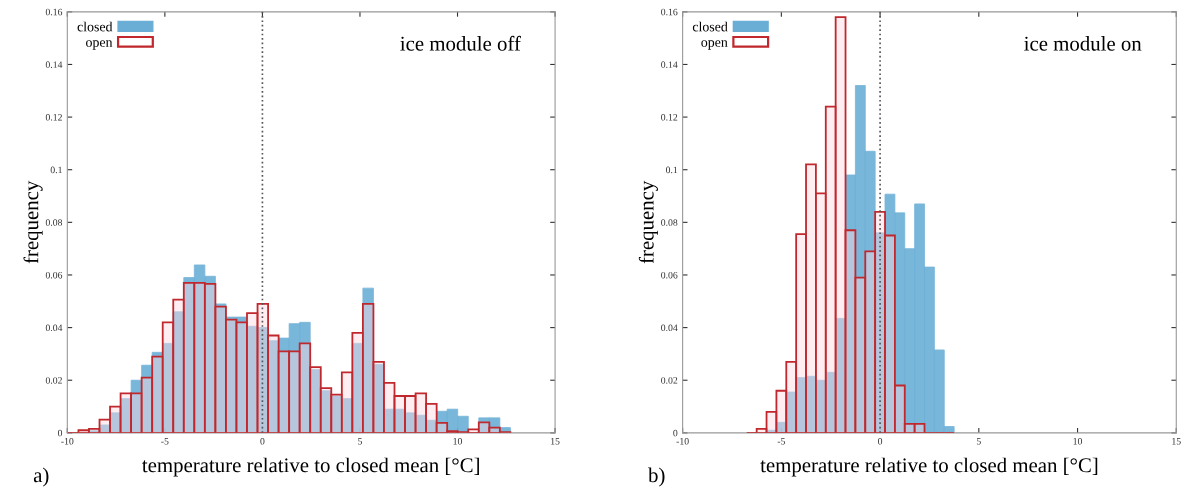 The height and width of the screenshot is (493, 1181). What do you see at coordinates (41, 477) in the screenshot?
I see `text: a)` at bounding box center [41, 477].